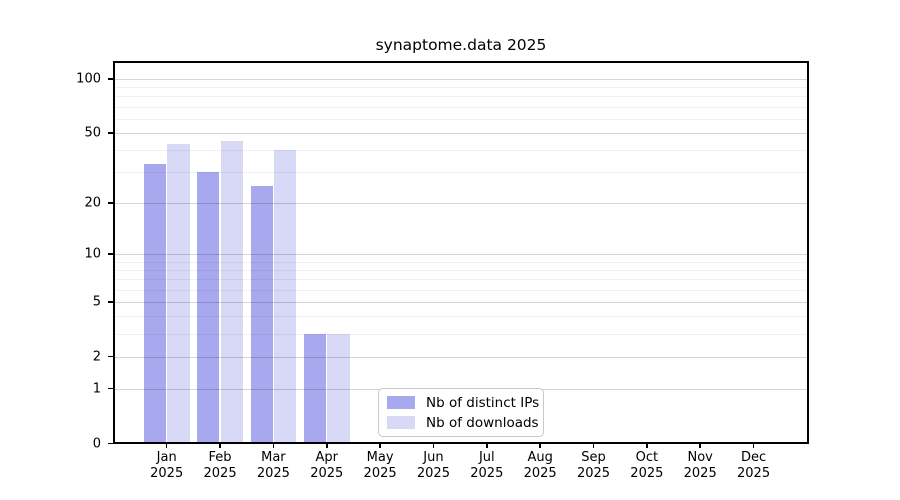 The image size is (900, 500). I want to click on legend-swatch-distinct-ips, so click(401, 402).